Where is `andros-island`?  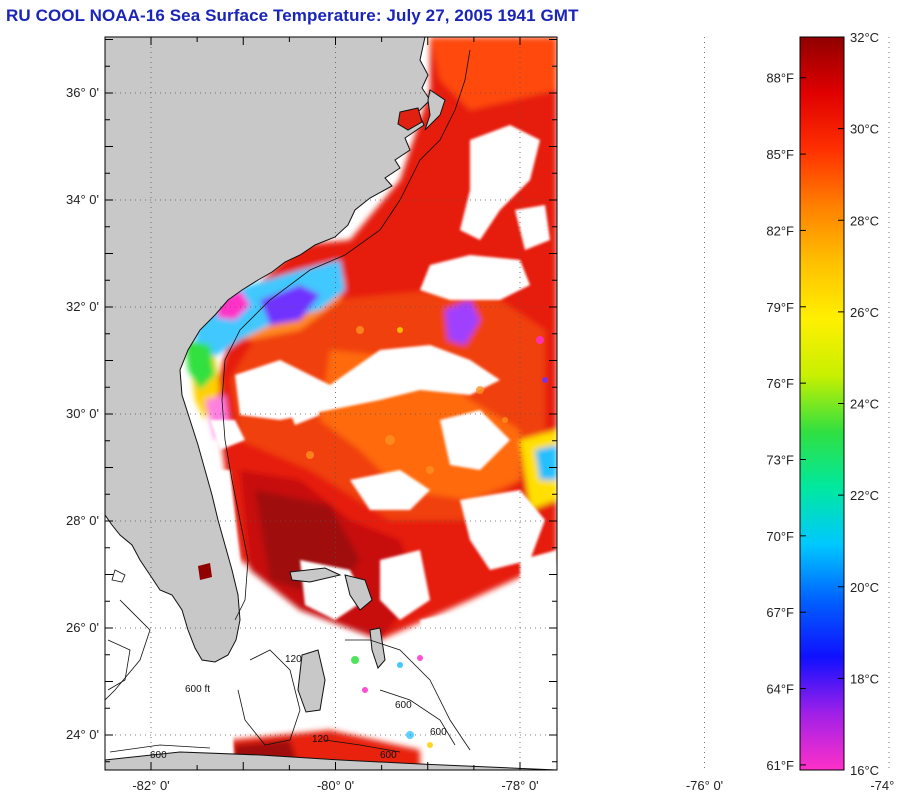 andros-island is located at coordinates (311, 681).